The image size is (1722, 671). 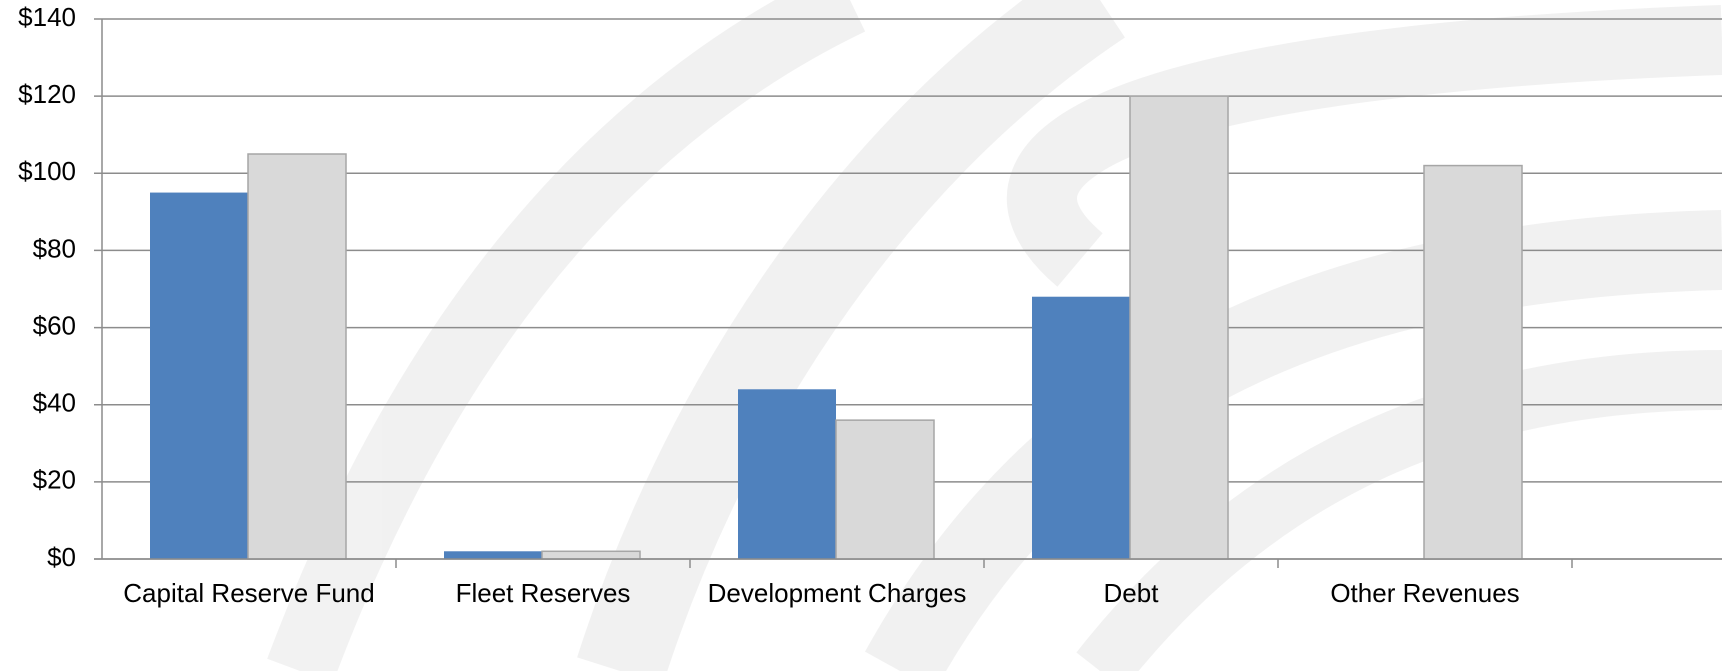 I want to click on y-tick-label: $60, so click(x=54, y=325).